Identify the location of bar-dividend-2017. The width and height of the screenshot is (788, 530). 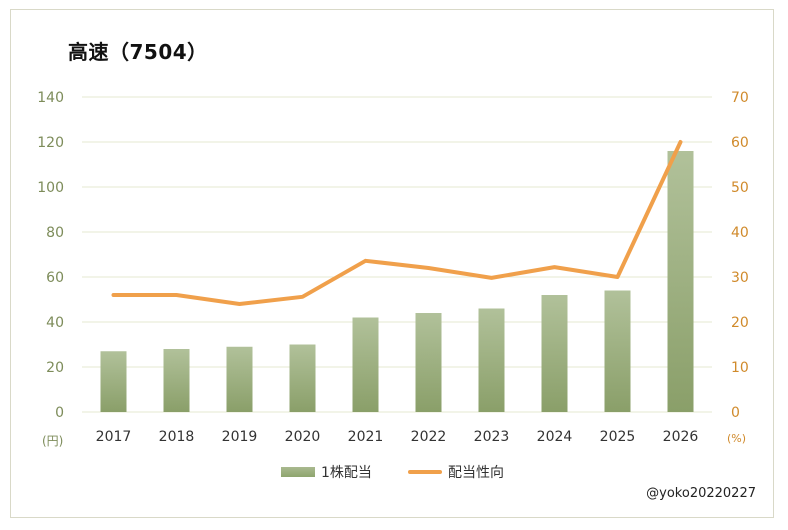
(113, 381).